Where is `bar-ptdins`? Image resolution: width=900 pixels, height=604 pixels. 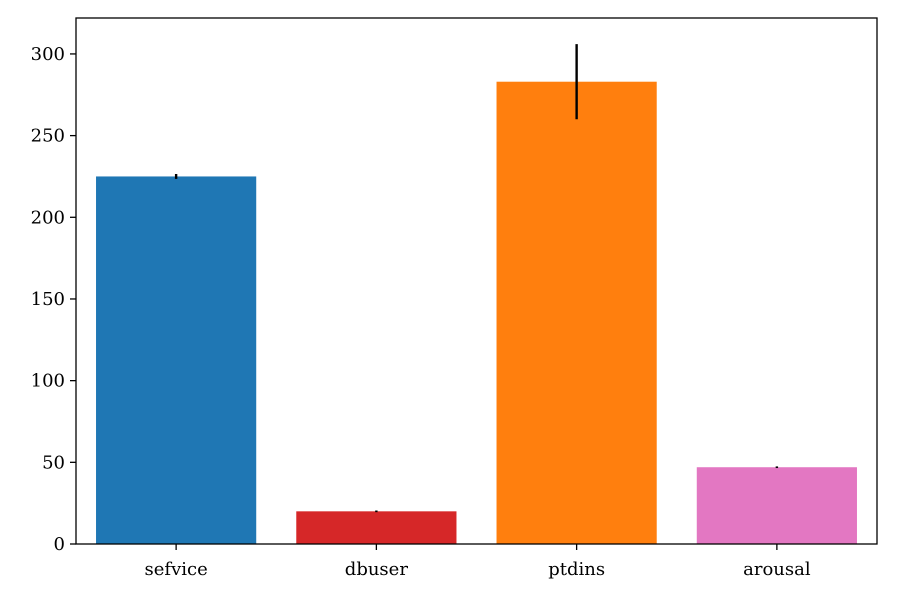
bar-ptdins is located at coordinates (576, 313).